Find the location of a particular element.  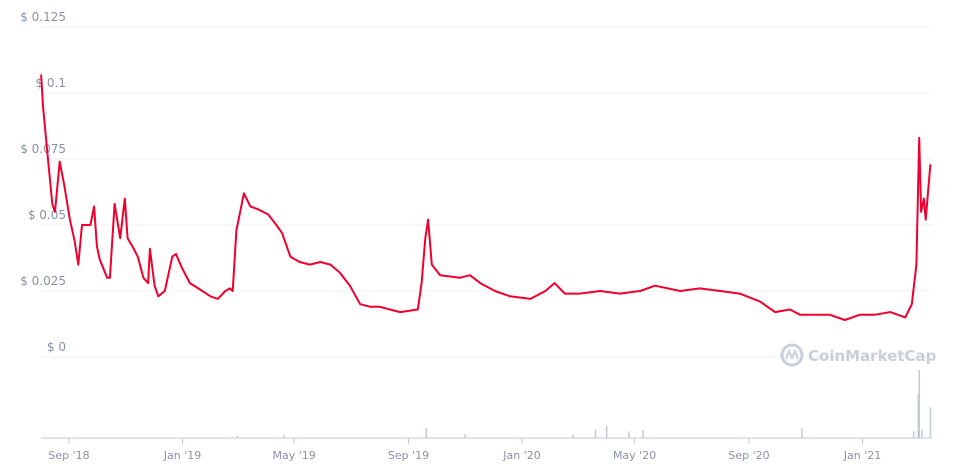

x-tick-label: May '20 is located at coordinates (634, 455).